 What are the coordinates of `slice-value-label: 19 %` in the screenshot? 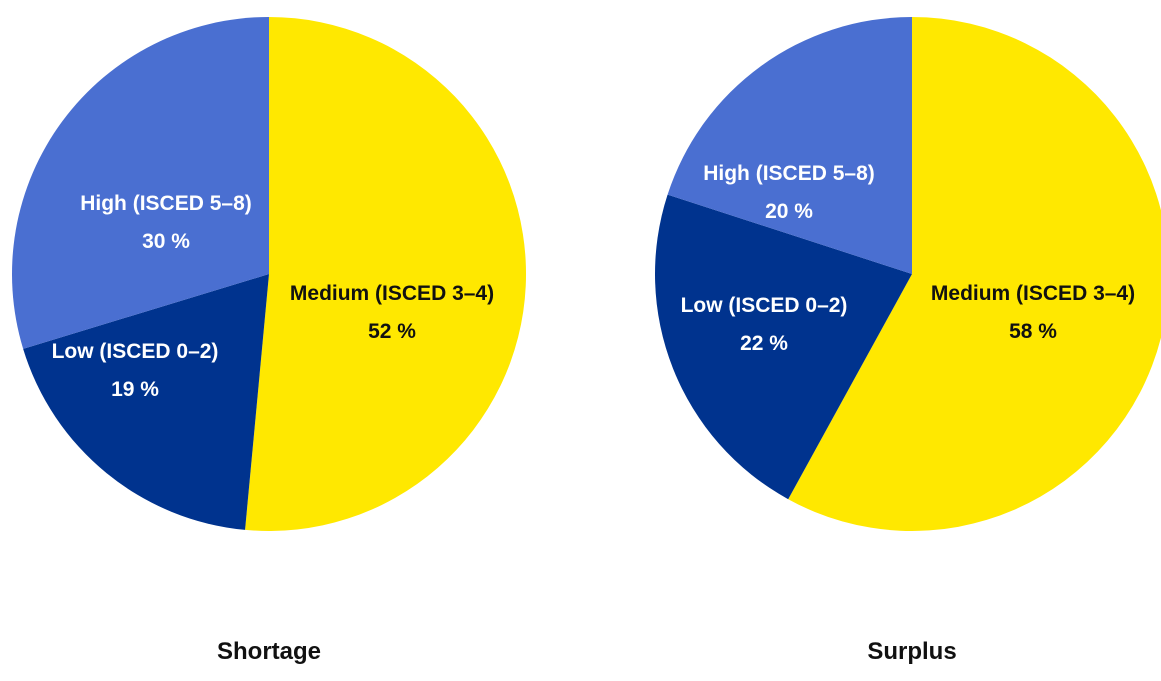 It's located at (135, 389).